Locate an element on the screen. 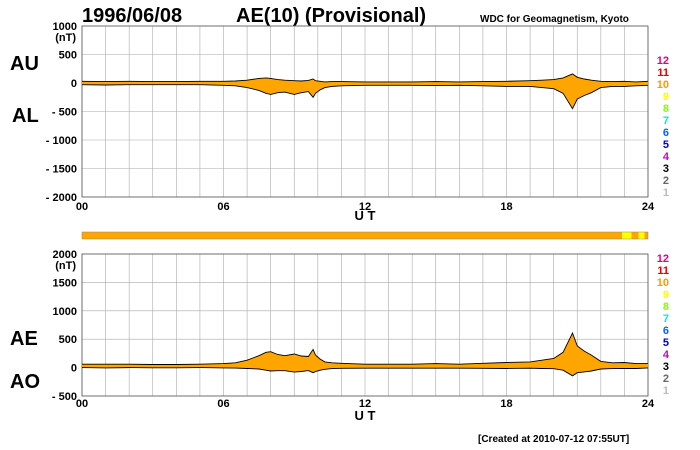 The height and width of the screenshot is (450, 700). upper-index-label: AE is located at coordinates (24, 339).